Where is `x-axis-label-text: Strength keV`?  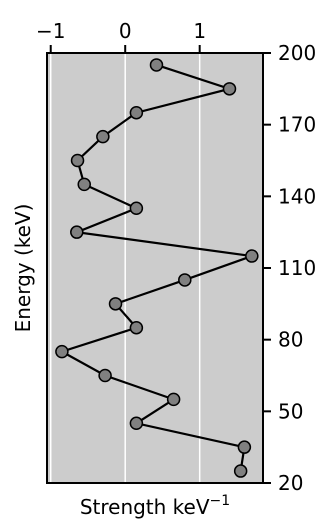
x-axis-label-text: Strength keV is located at coordinates (145, 507).